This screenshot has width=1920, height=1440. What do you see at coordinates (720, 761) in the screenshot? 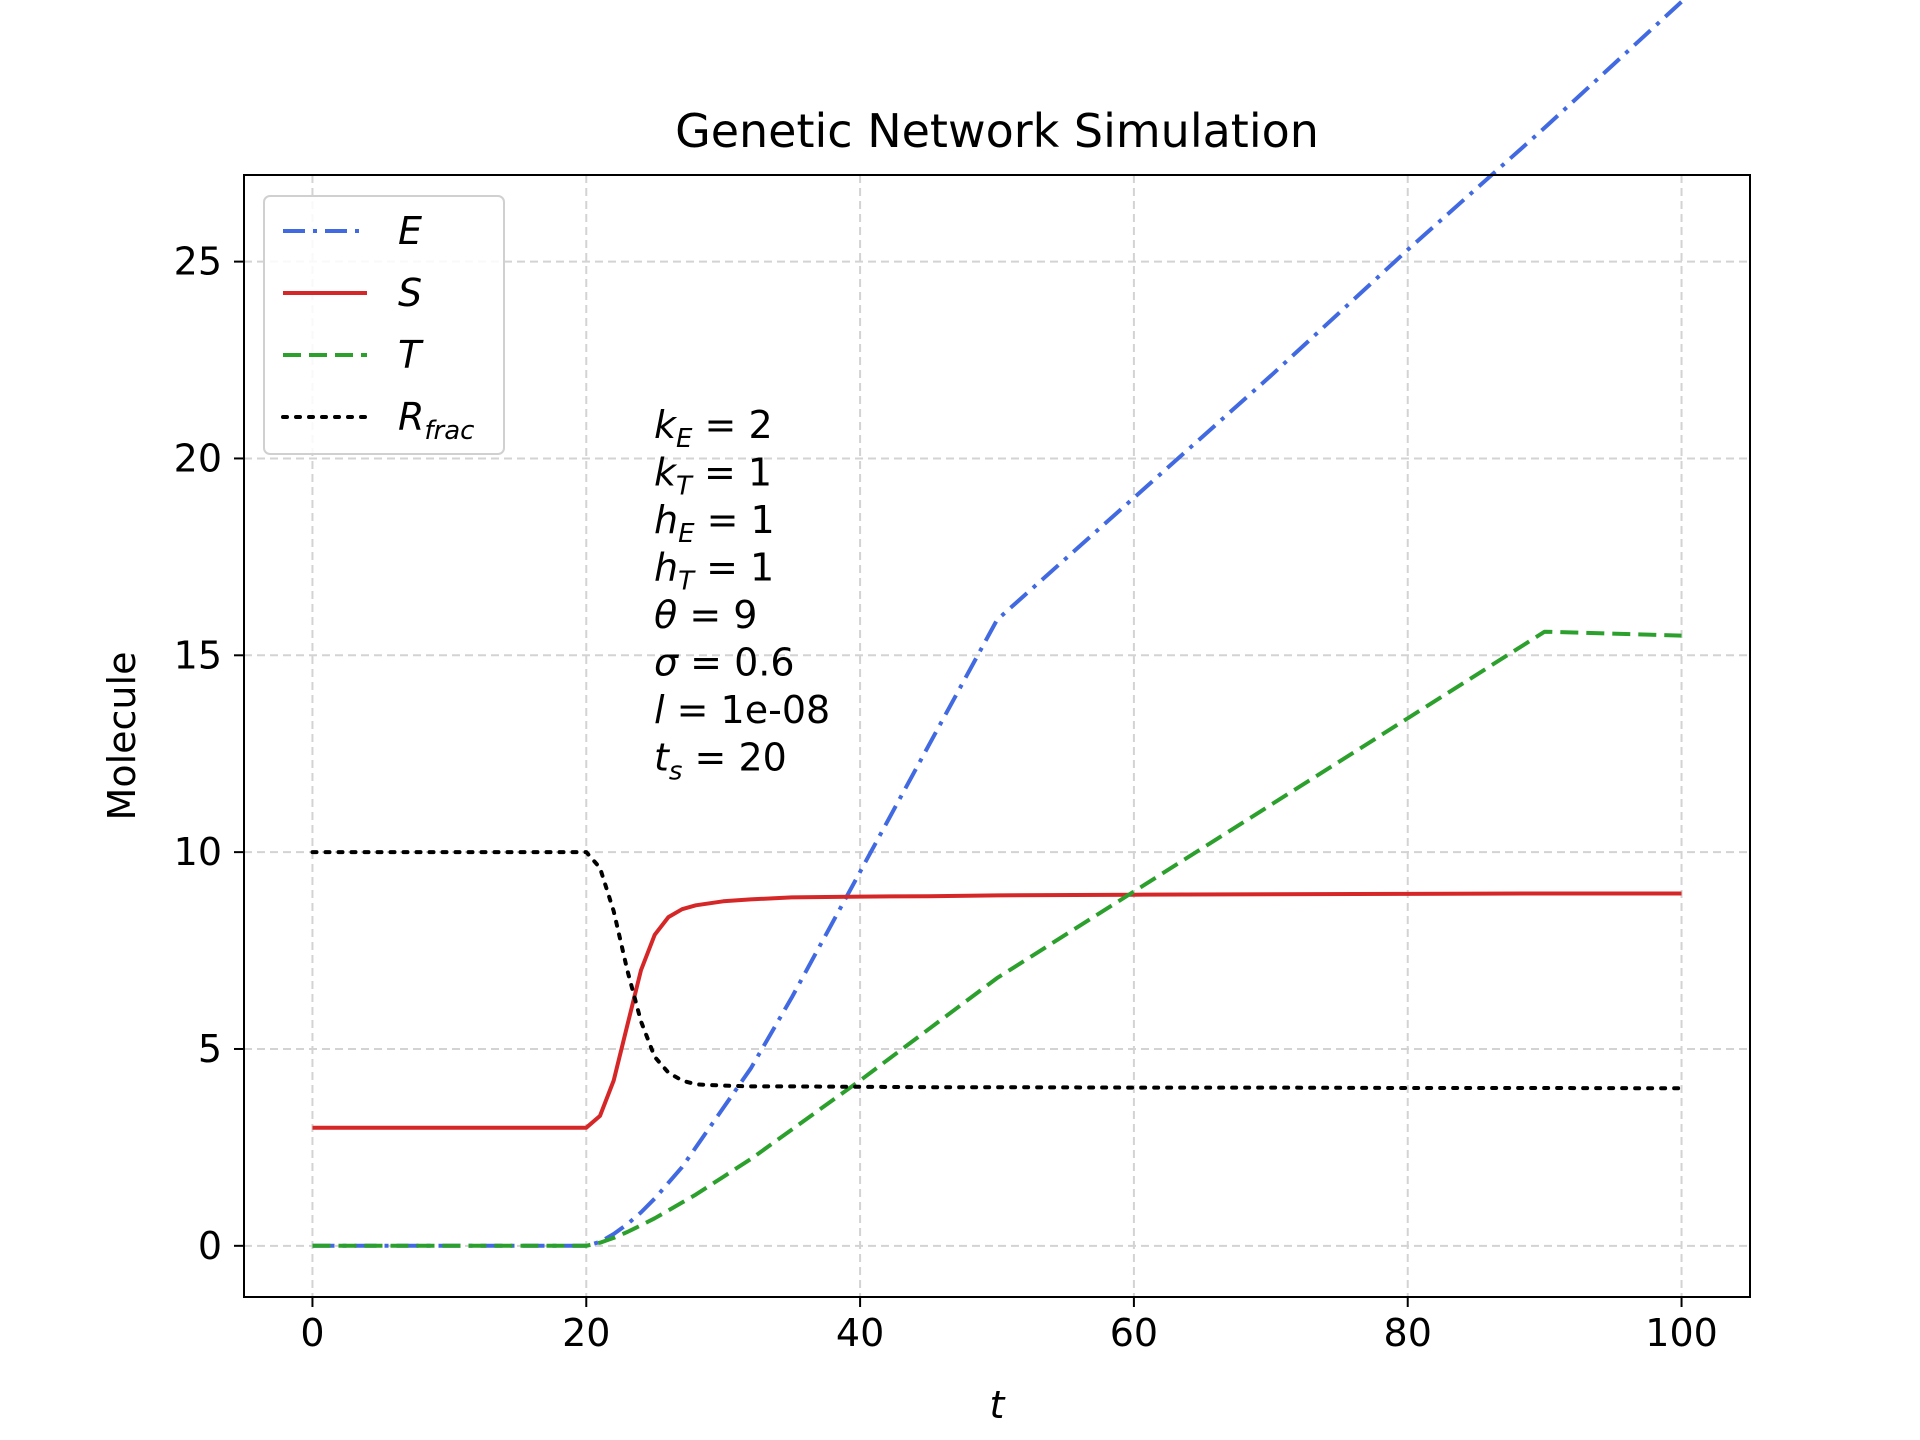
I see `annotation-line: ts = 20` at bounding box center [720, 761].